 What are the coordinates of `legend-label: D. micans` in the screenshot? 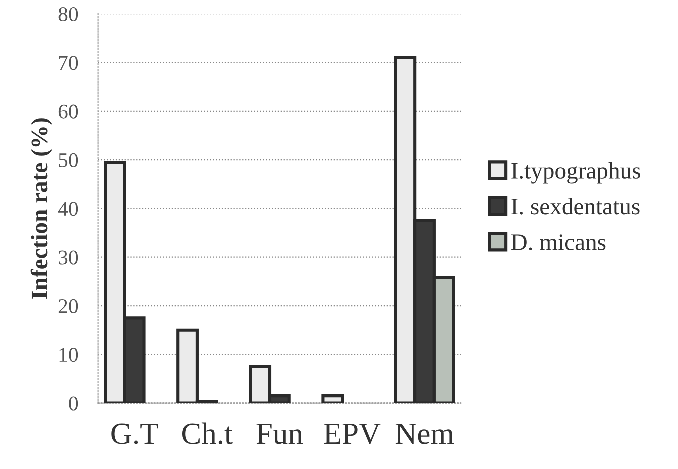 It's located at (558, 242).